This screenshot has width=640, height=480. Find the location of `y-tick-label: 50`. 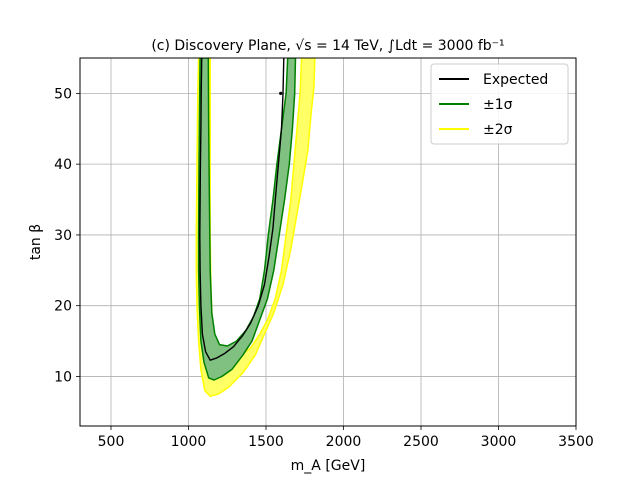

y-tick-label: 50 is located at coordinates (63, 94).